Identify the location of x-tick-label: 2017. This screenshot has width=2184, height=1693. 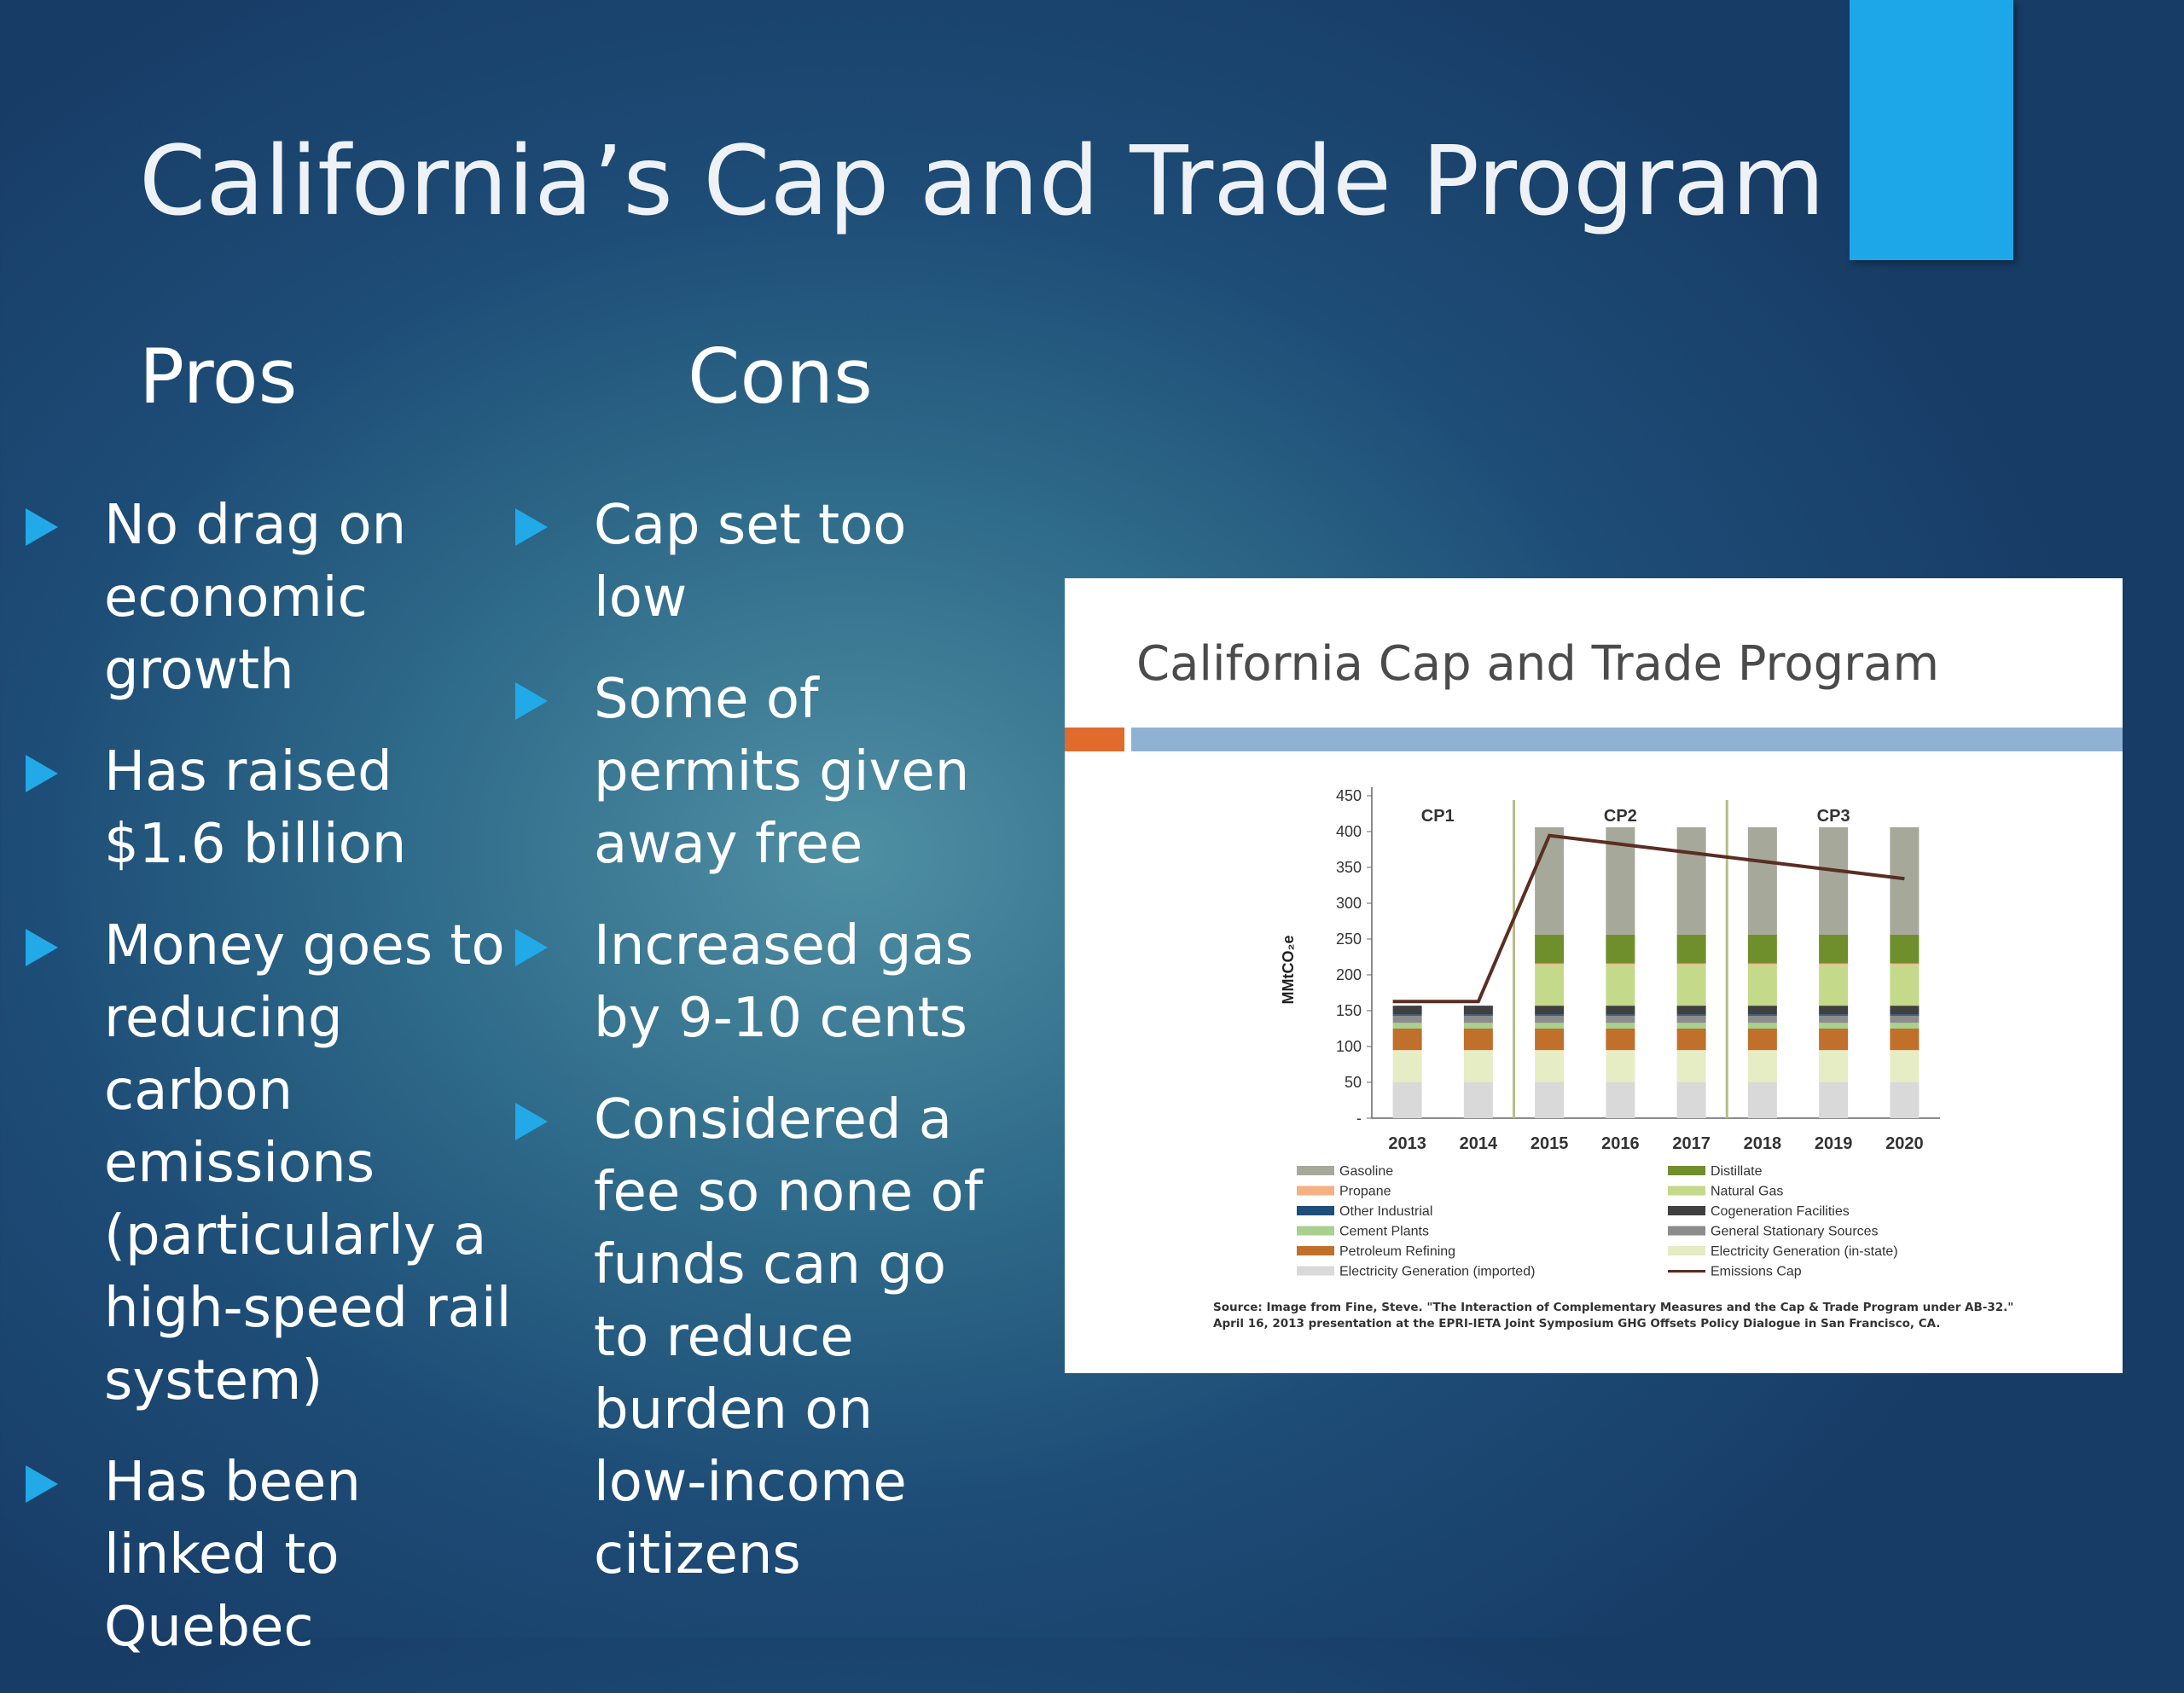
(1692, 1143).